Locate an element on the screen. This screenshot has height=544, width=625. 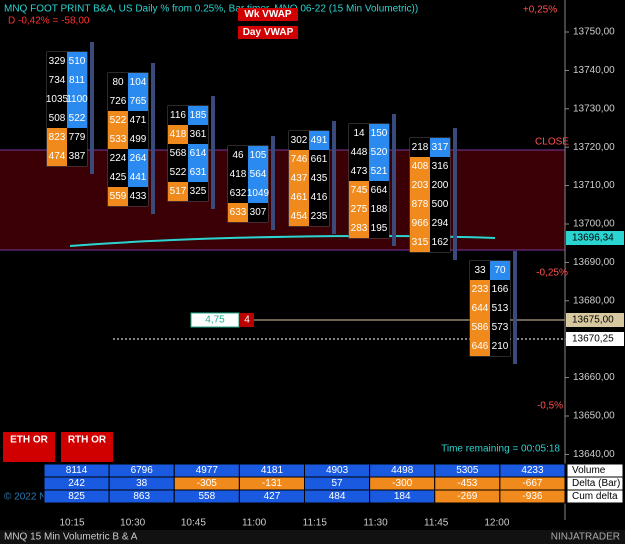
ask-value: 361 is located at coordinates (198, 134).